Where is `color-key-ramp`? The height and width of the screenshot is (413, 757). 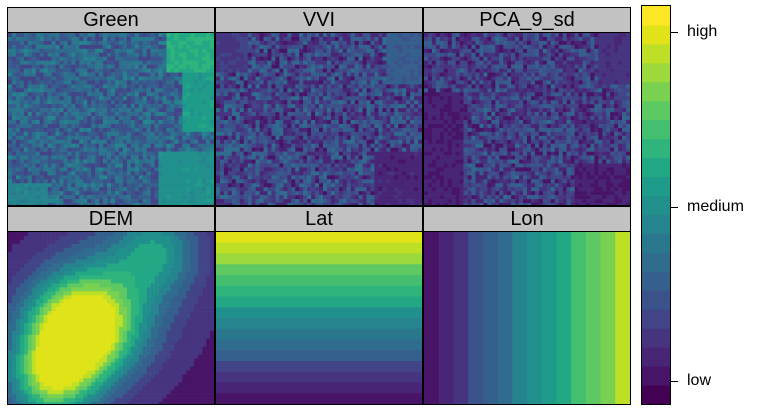 color-key-ramp is located at coordinates (656, 205).